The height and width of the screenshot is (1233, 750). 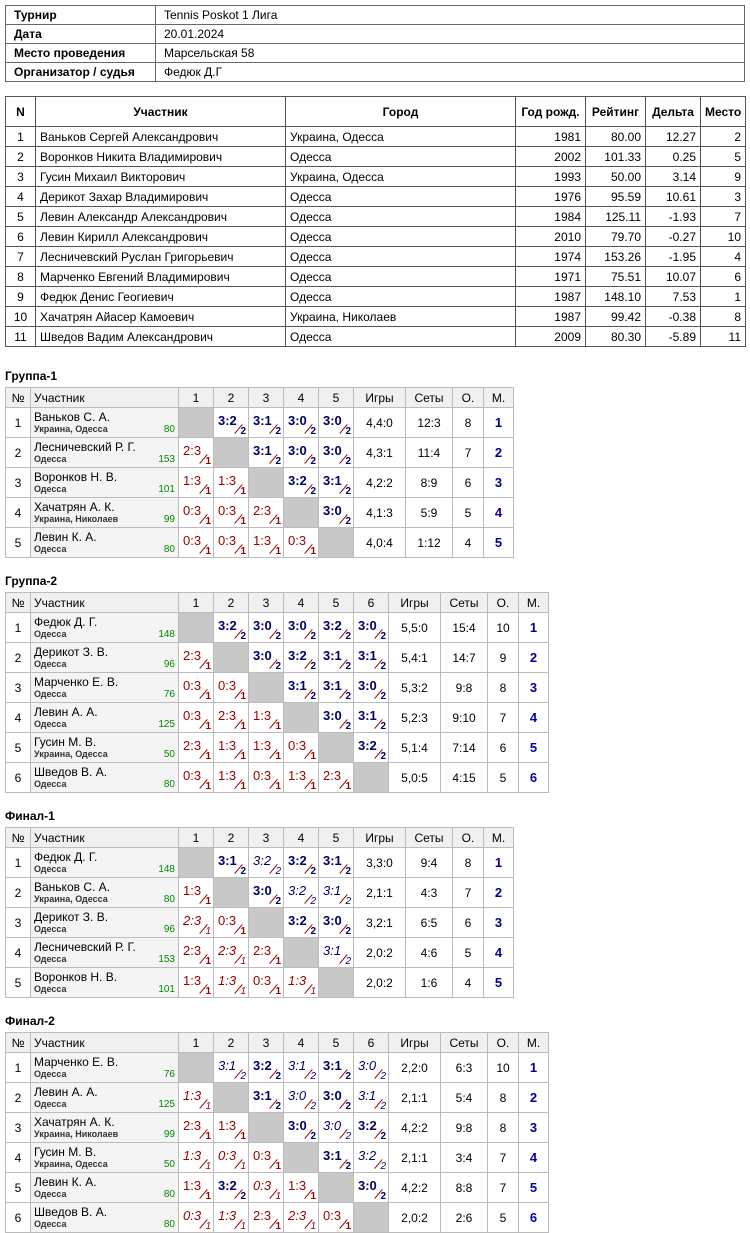 What do you see at coordinates (169, 1074) in the screenshot?
I see `player-rating: 76` at bounding box center [169, 1074].